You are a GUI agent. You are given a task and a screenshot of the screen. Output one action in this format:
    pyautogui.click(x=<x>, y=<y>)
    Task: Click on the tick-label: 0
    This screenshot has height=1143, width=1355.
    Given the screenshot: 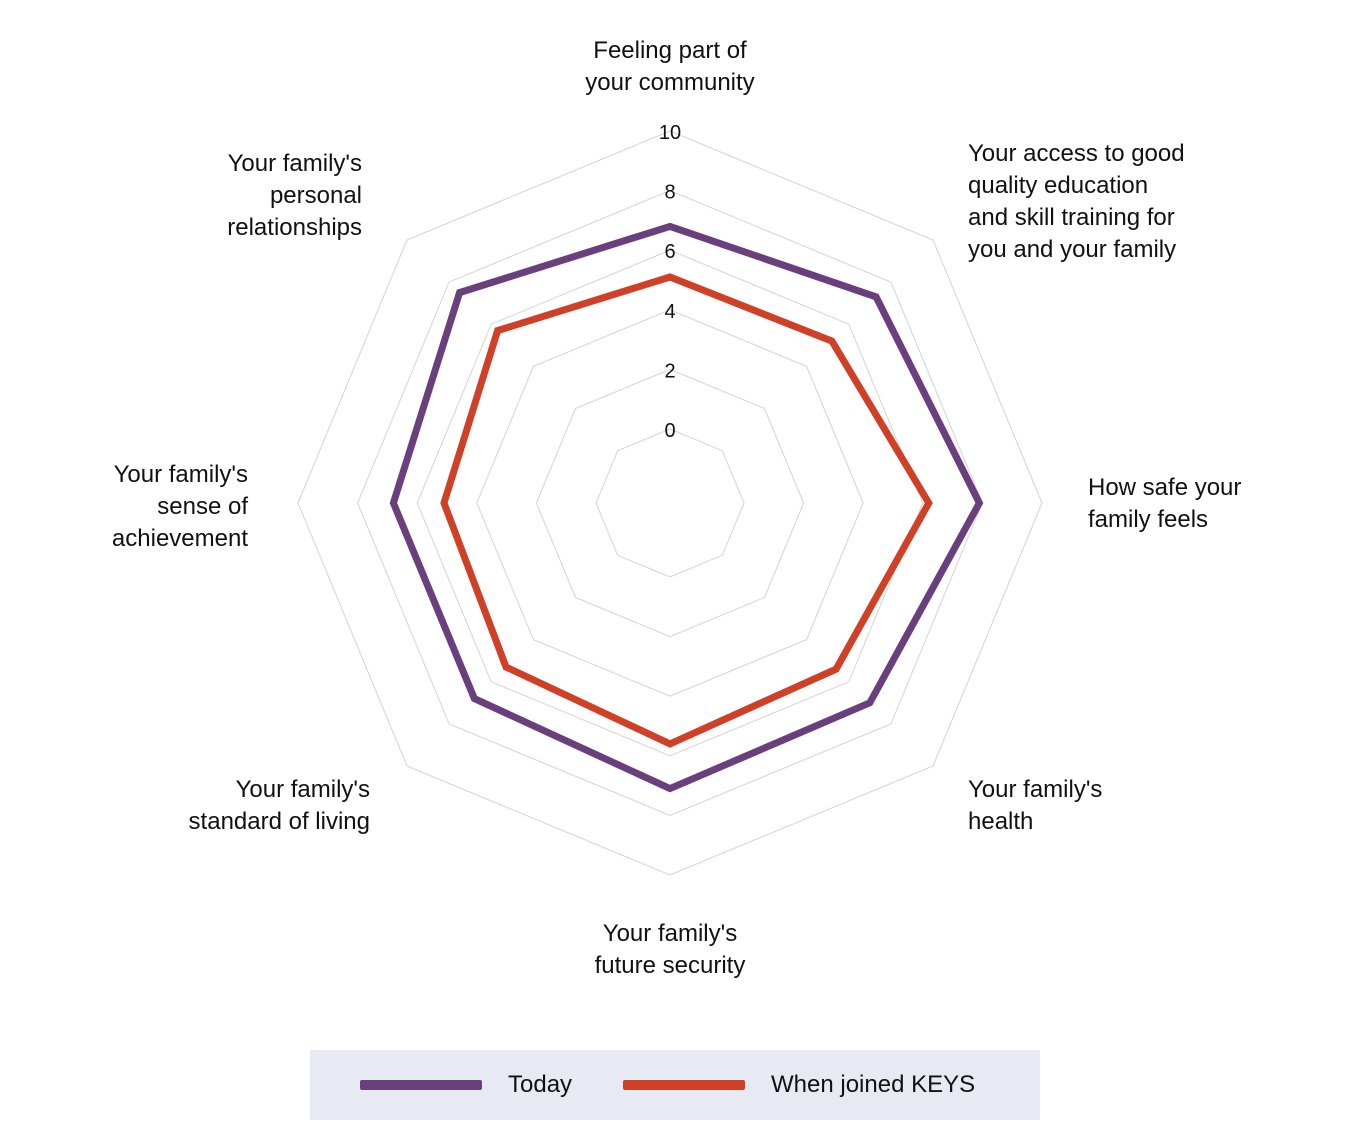 What is the action you would take?
    pyautogui.click(x=669, y=431)
    